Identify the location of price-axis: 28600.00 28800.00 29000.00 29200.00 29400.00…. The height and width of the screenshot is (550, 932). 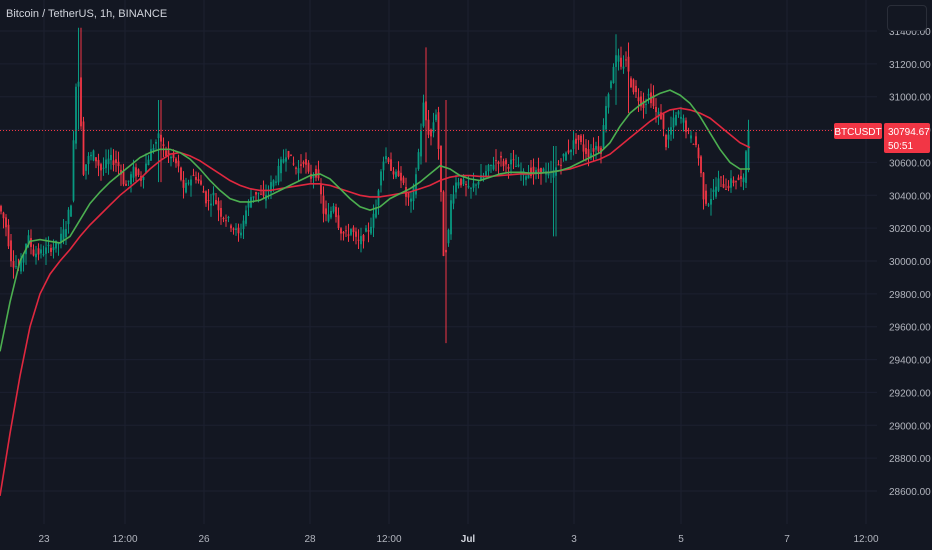
(910, 262).